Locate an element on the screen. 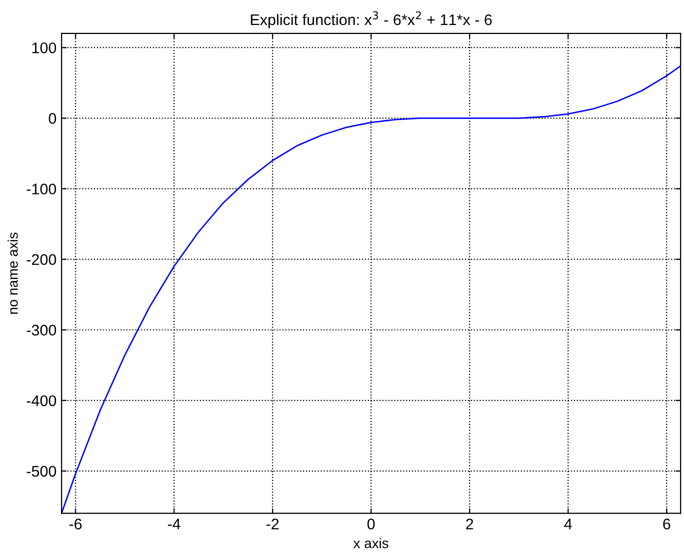  x-tick-label: 4 is located at coordinates (568, 524).